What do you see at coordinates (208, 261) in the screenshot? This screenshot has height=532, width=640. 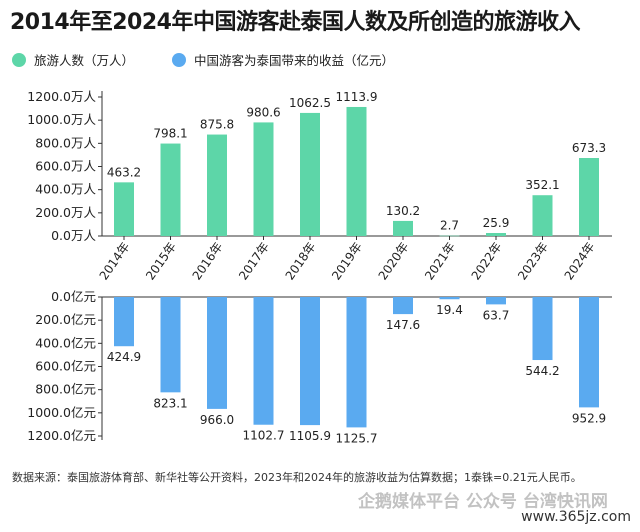 I see `x-category-label: 2016年` at bounding box center [208, 261].